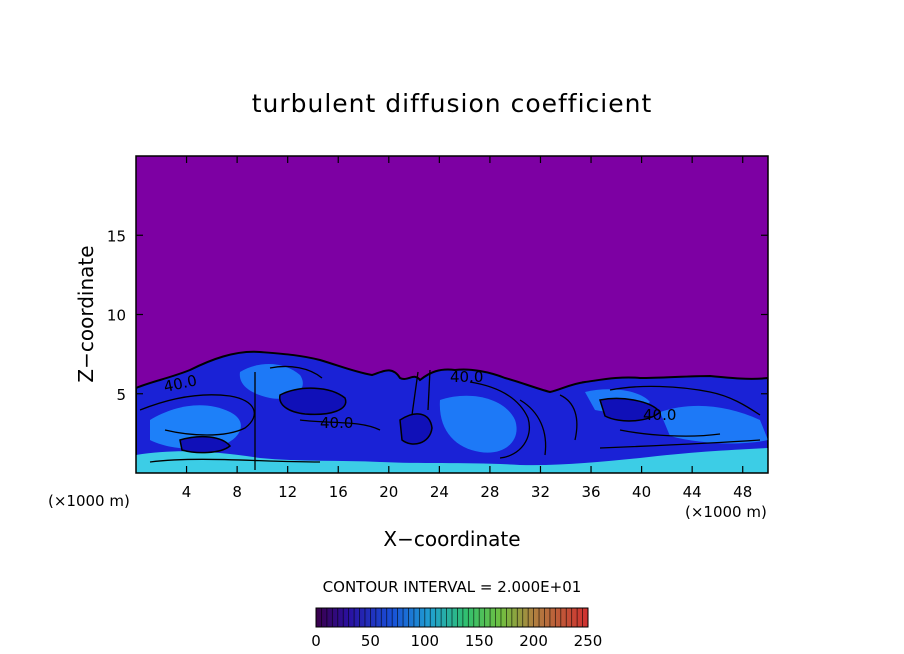 This screenshot has height=654, width=904. Describe the element at coordinates (641, 492) in the screenshot. I see `x-tick-label: 40` at that location.